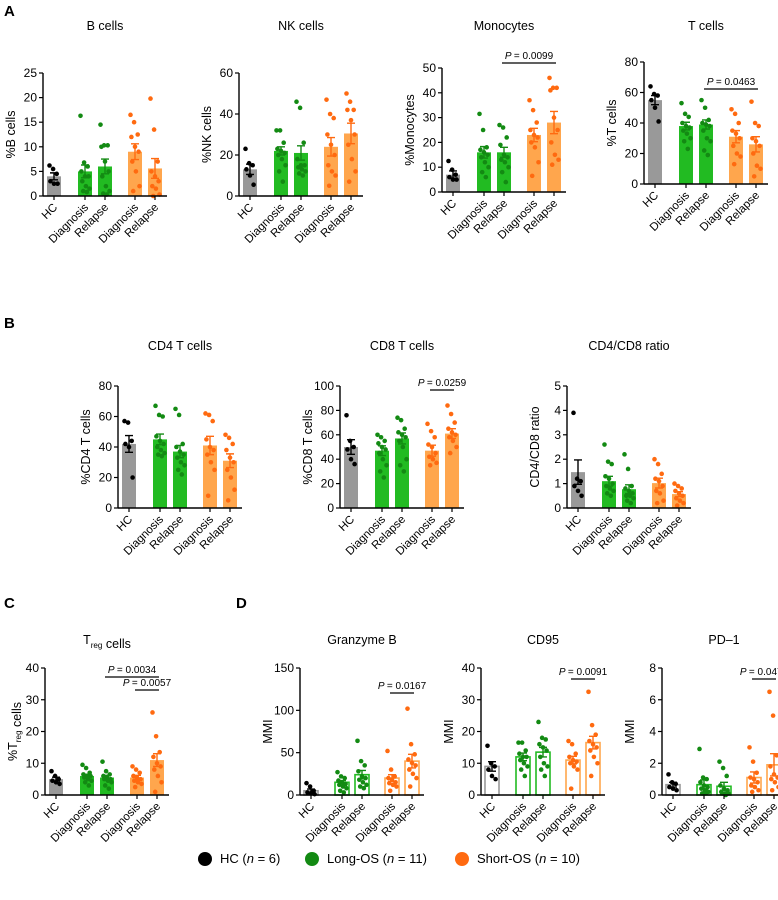  Describe the element at coordinates (543, 640) in the screenshot. I see `chart-title: CD95` at that location.